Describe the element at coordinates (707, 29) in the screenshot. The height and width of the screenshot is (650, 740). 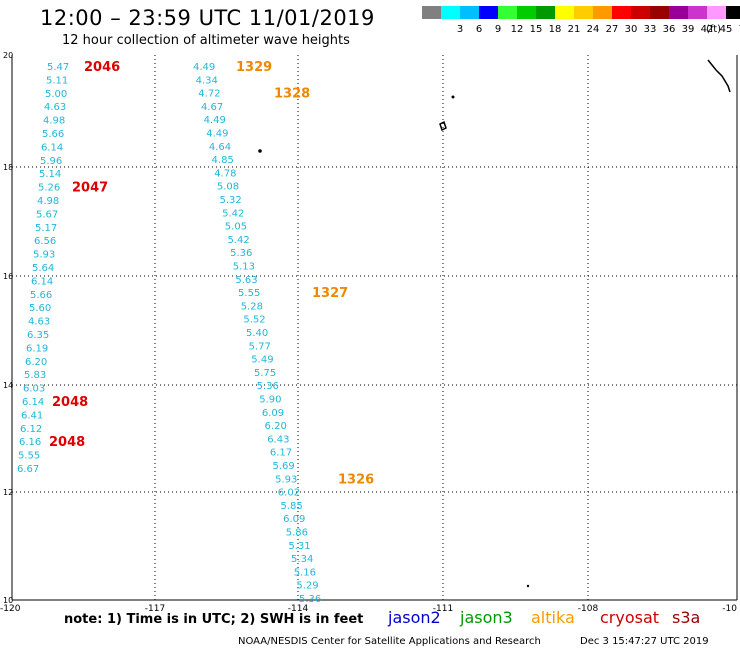
I see `legend-label: 42` at that location.